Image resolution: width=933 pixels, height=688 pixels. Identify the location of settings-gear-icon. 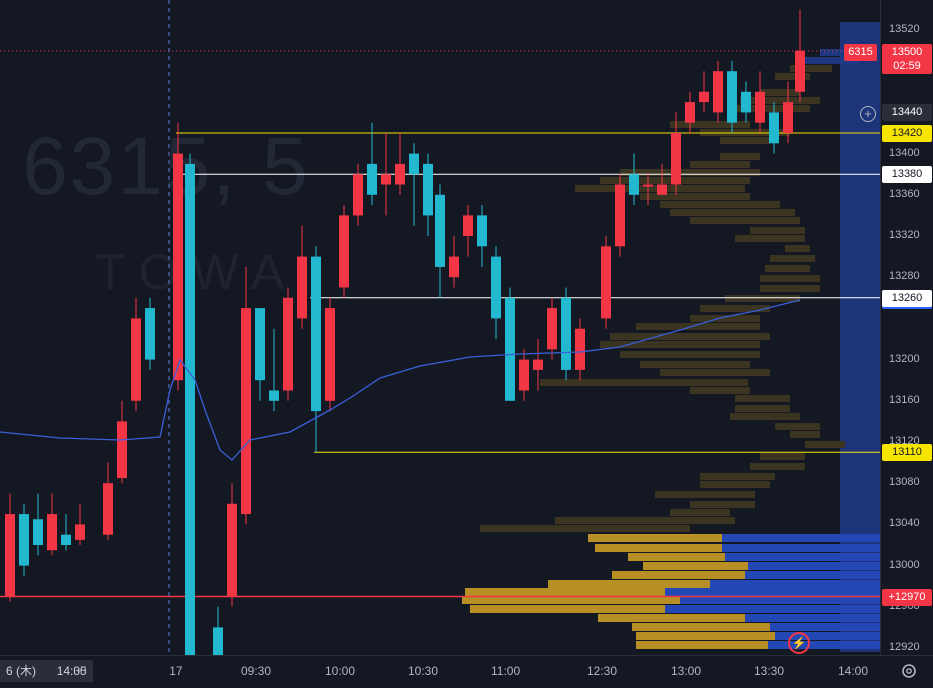
(909, 671).